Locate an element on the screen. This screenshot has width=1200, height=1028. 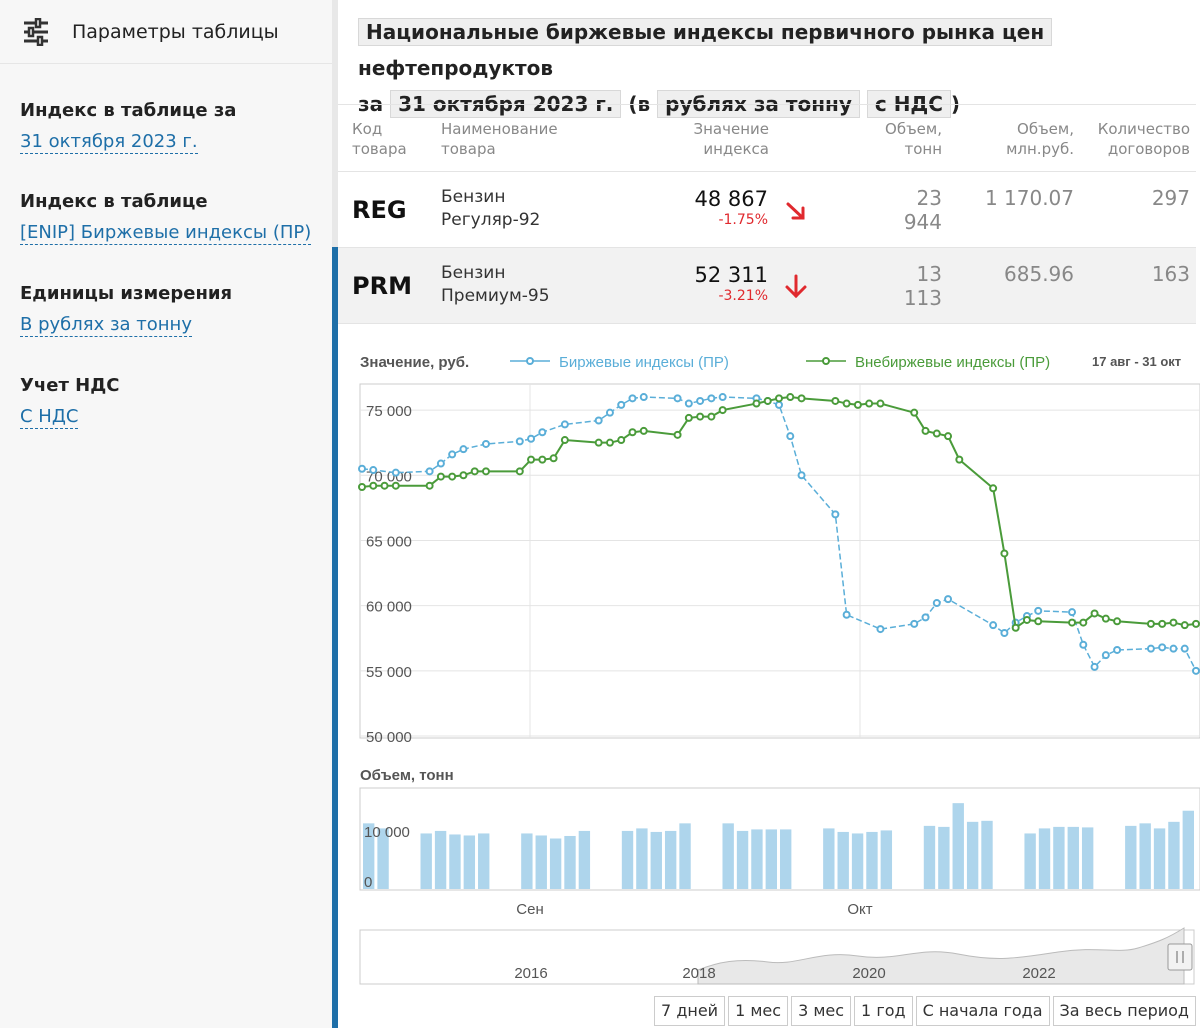
range-1m-button: 1 мес is located at coordinates (758, 1011).